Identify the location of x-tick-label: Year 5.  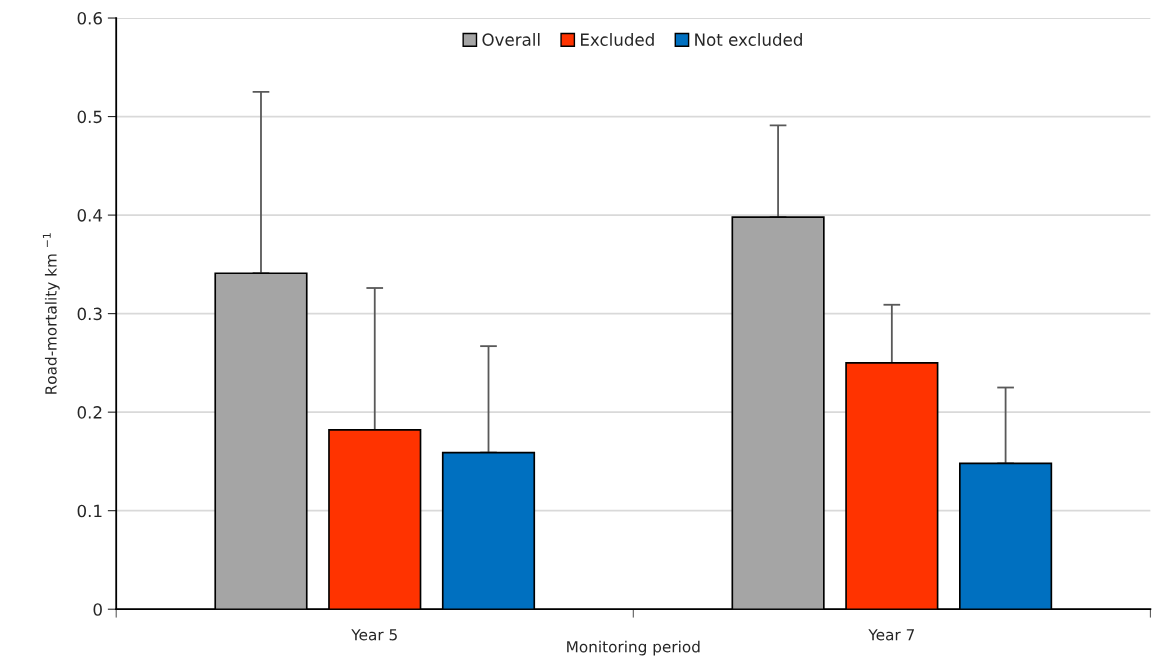
(374, 635).